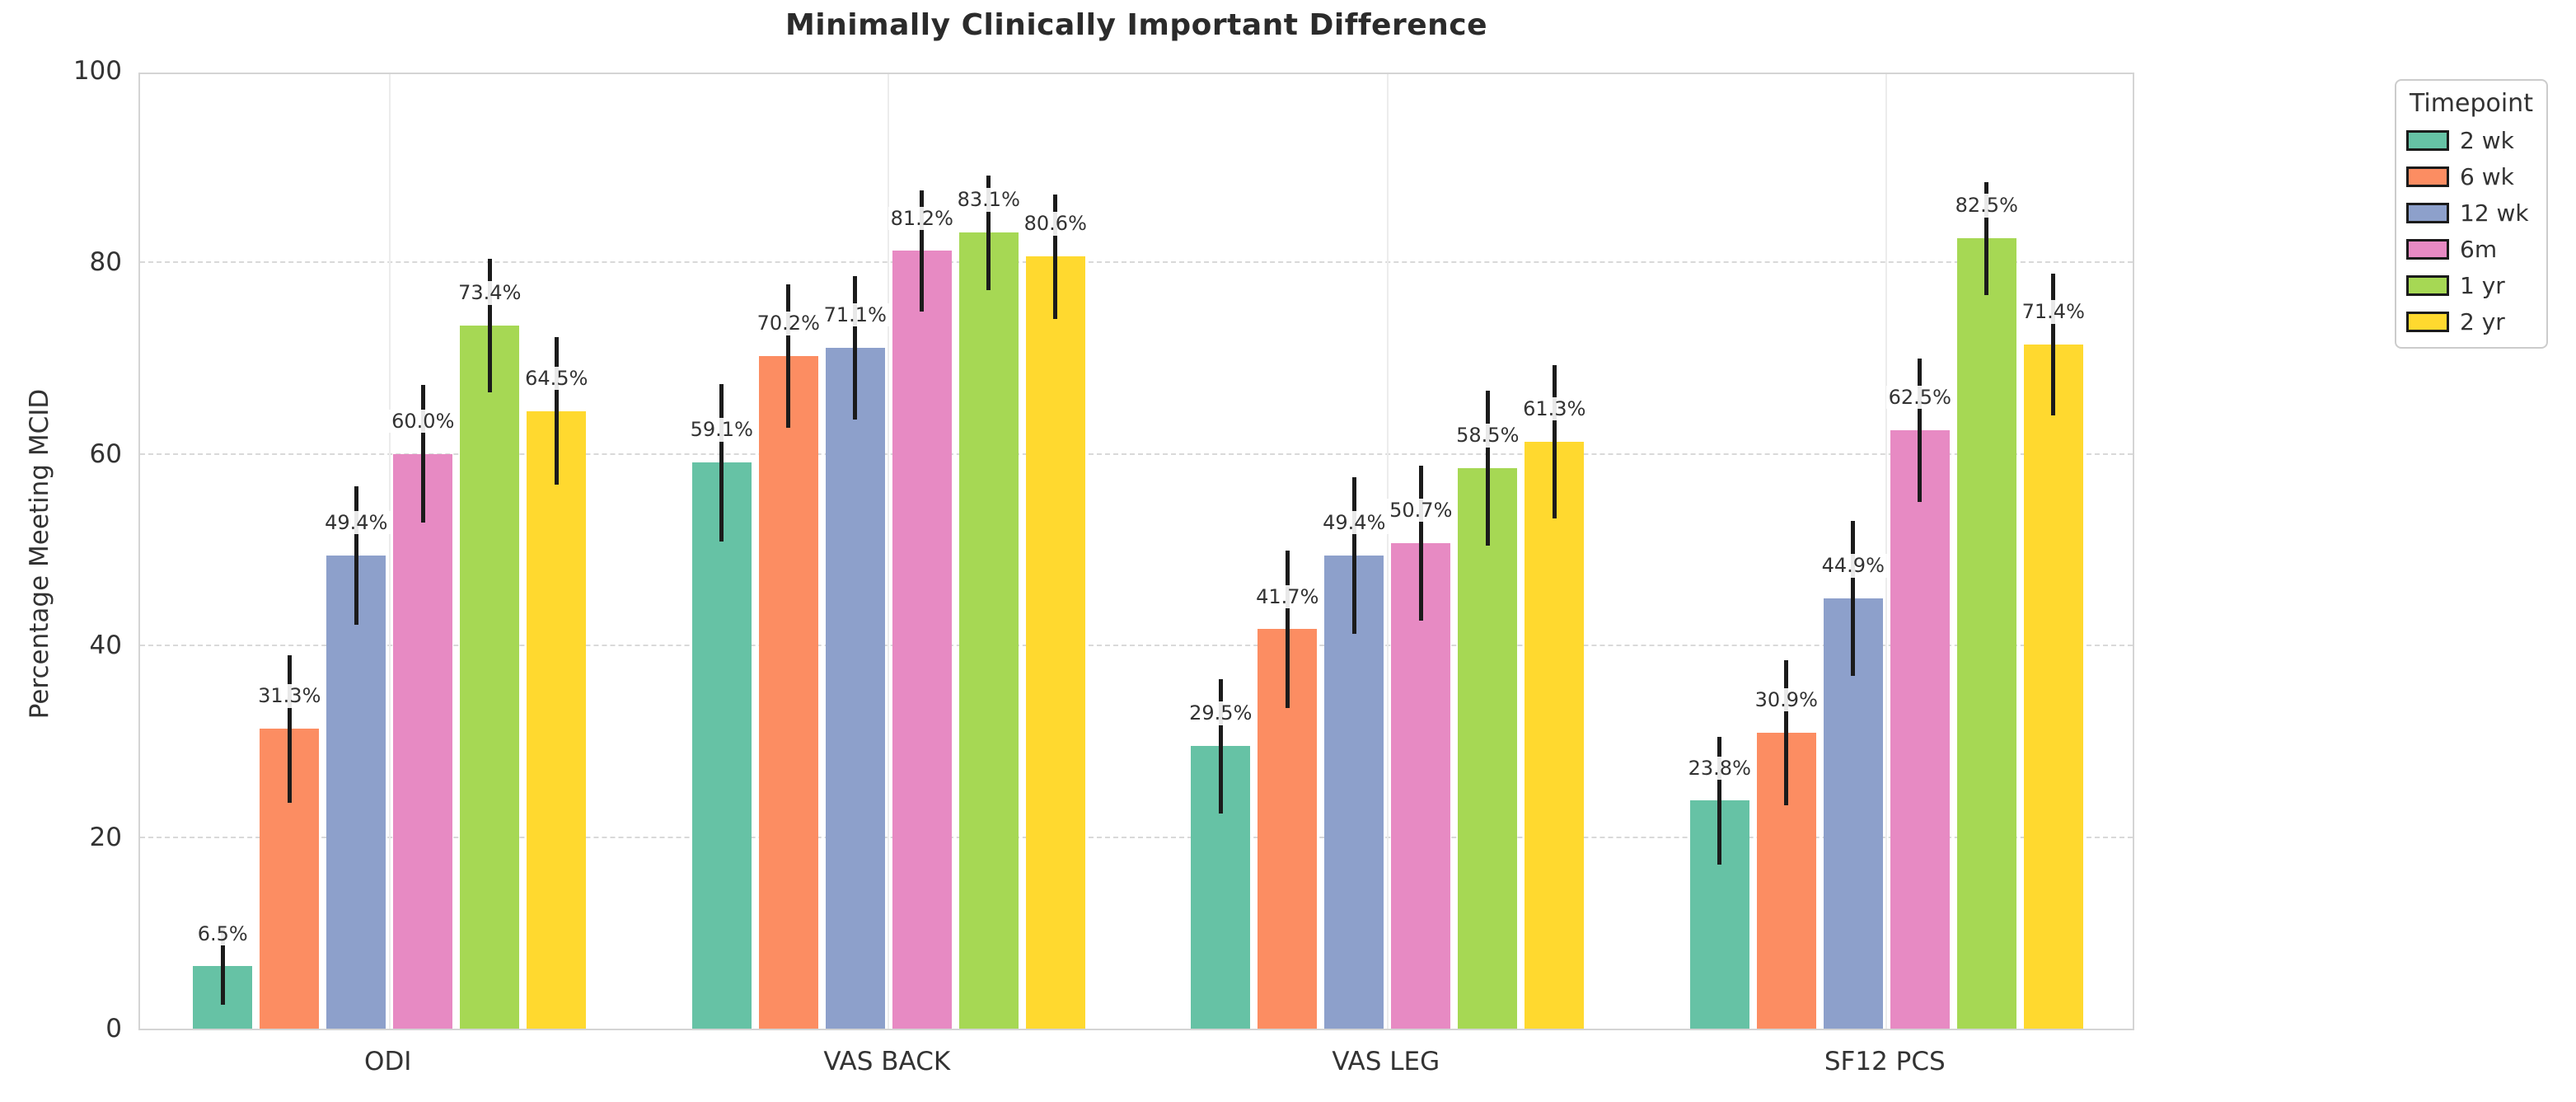 This screenshot has height=1102, width=2576. I want to click on legend-swatch-2yr, so click(2427, 322).